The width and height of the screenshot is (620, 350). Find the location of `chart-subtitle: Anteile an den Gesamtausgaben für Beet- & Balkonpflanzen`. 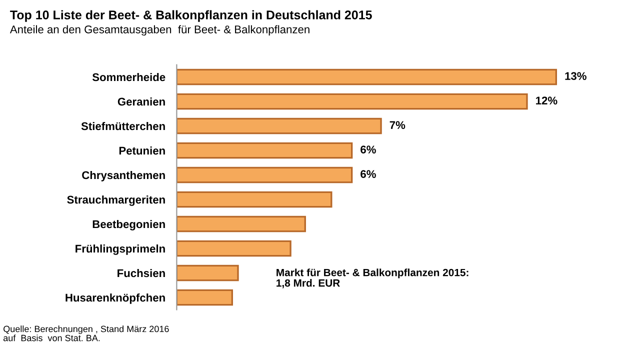

chart-subtitle: Anteile an den Gesamtausgaben für Beet- & Balkonpflanzen is located at coordinates (160, 30).